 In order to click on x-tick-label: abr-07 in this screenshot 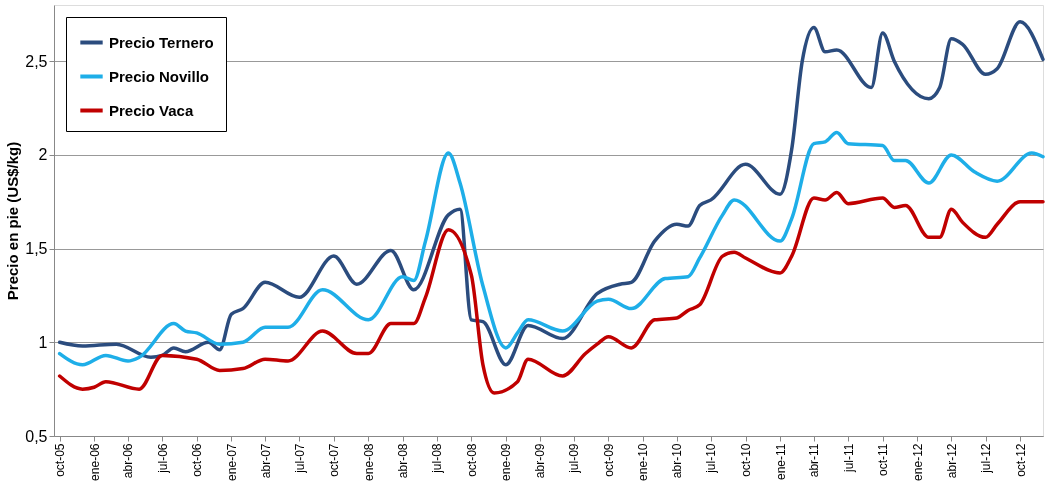, I will do `click(265, 461)`.